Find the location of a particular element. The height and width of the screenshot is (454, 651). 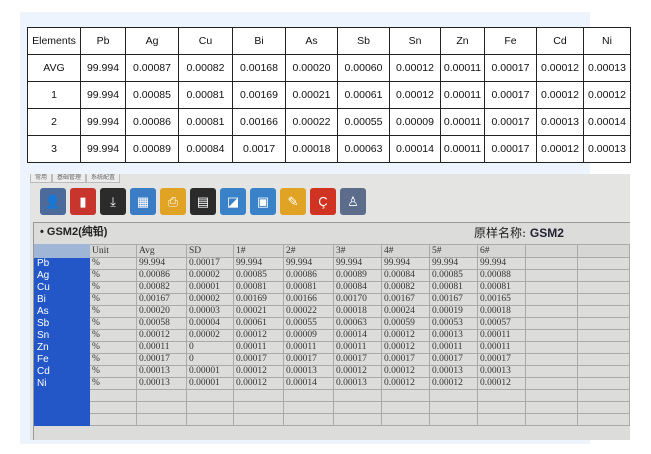

table-cell: 0.00081 is located at coordinates (205, 122).